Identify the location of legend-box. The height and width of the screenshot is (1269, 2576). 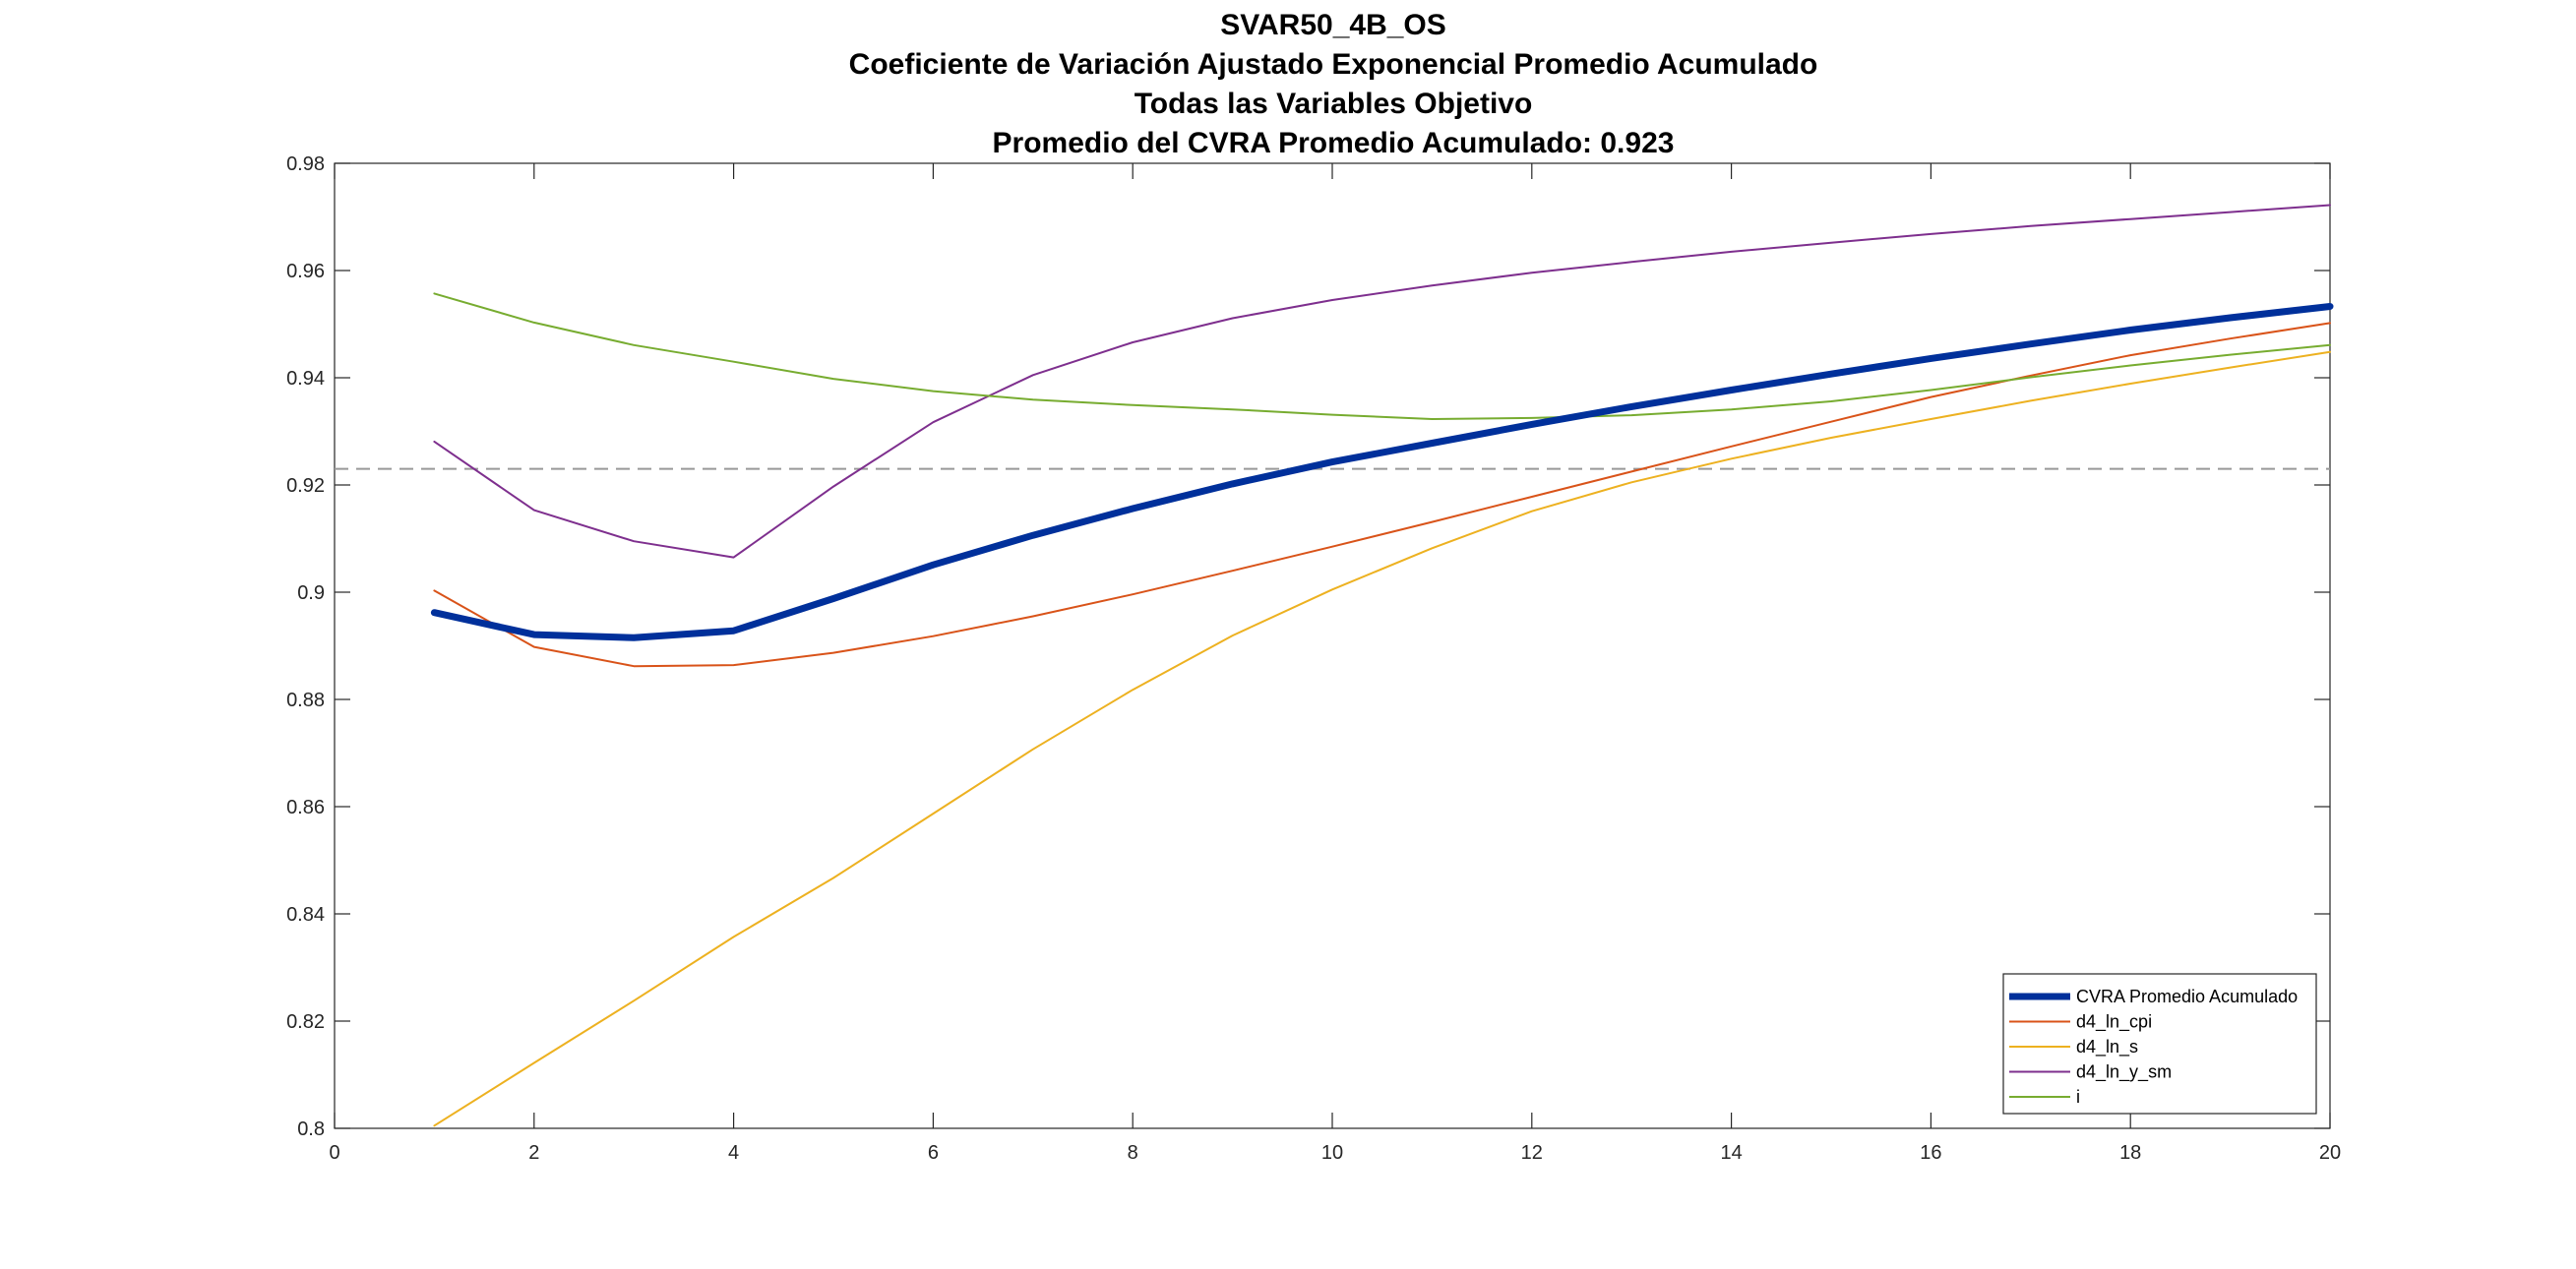
(2159, 1044).